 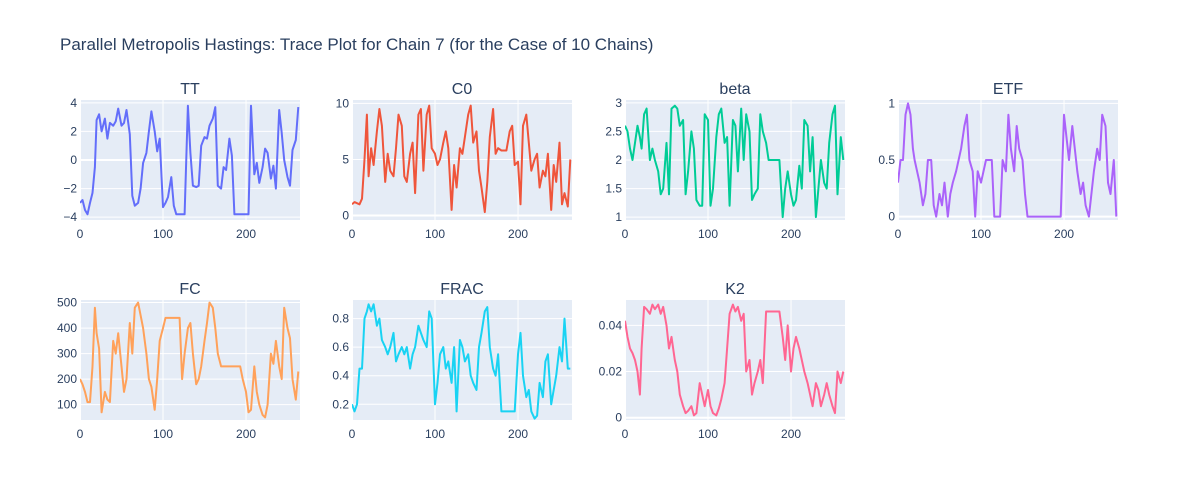 What do you see at coordinates (613, 131) in the screenshot?
I see `y-tick-label: 2.5` at bounding box center [613, 131].